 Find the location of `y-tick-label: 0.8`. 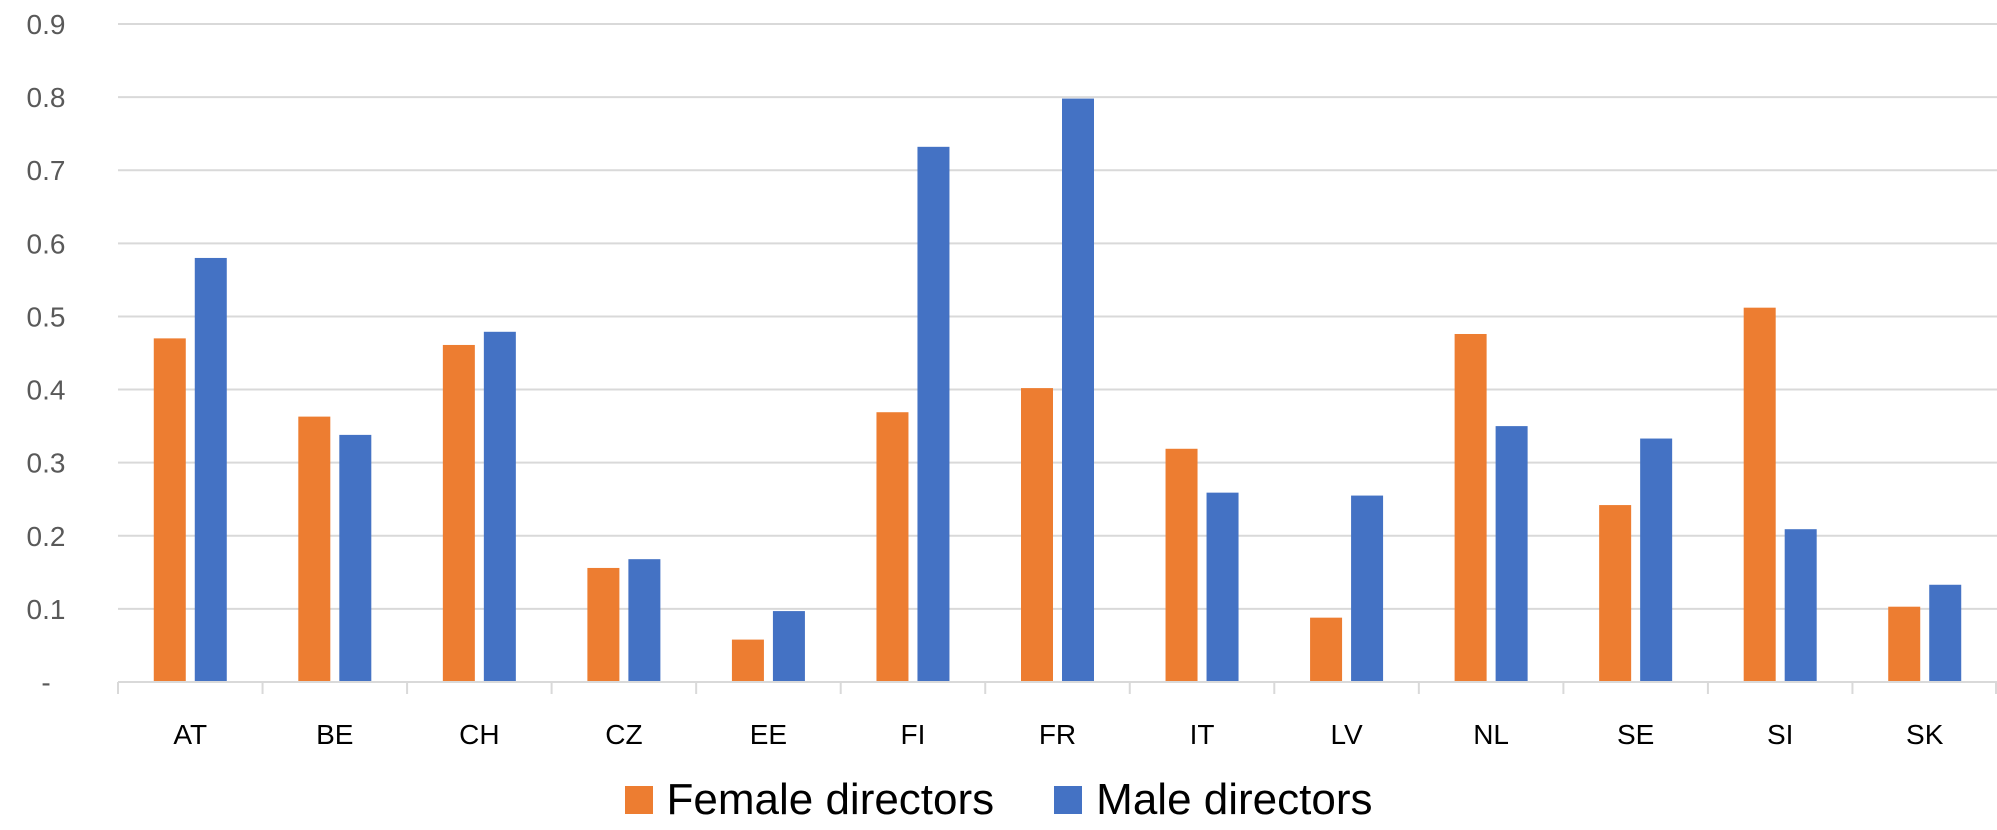

y-tick-label: 0.8 is located at coordinates (46, 97).